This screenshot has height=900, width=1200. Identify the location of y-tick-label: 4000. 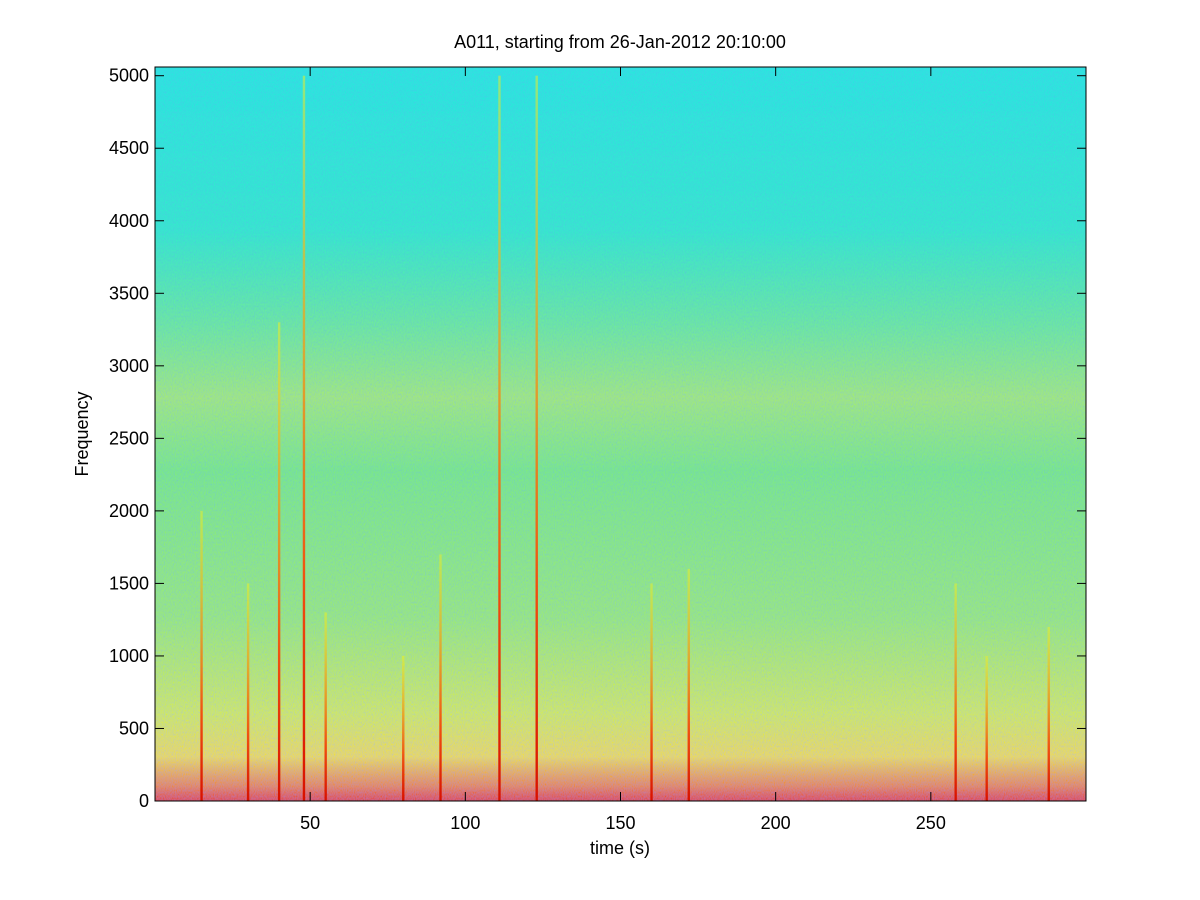
(129, 221).